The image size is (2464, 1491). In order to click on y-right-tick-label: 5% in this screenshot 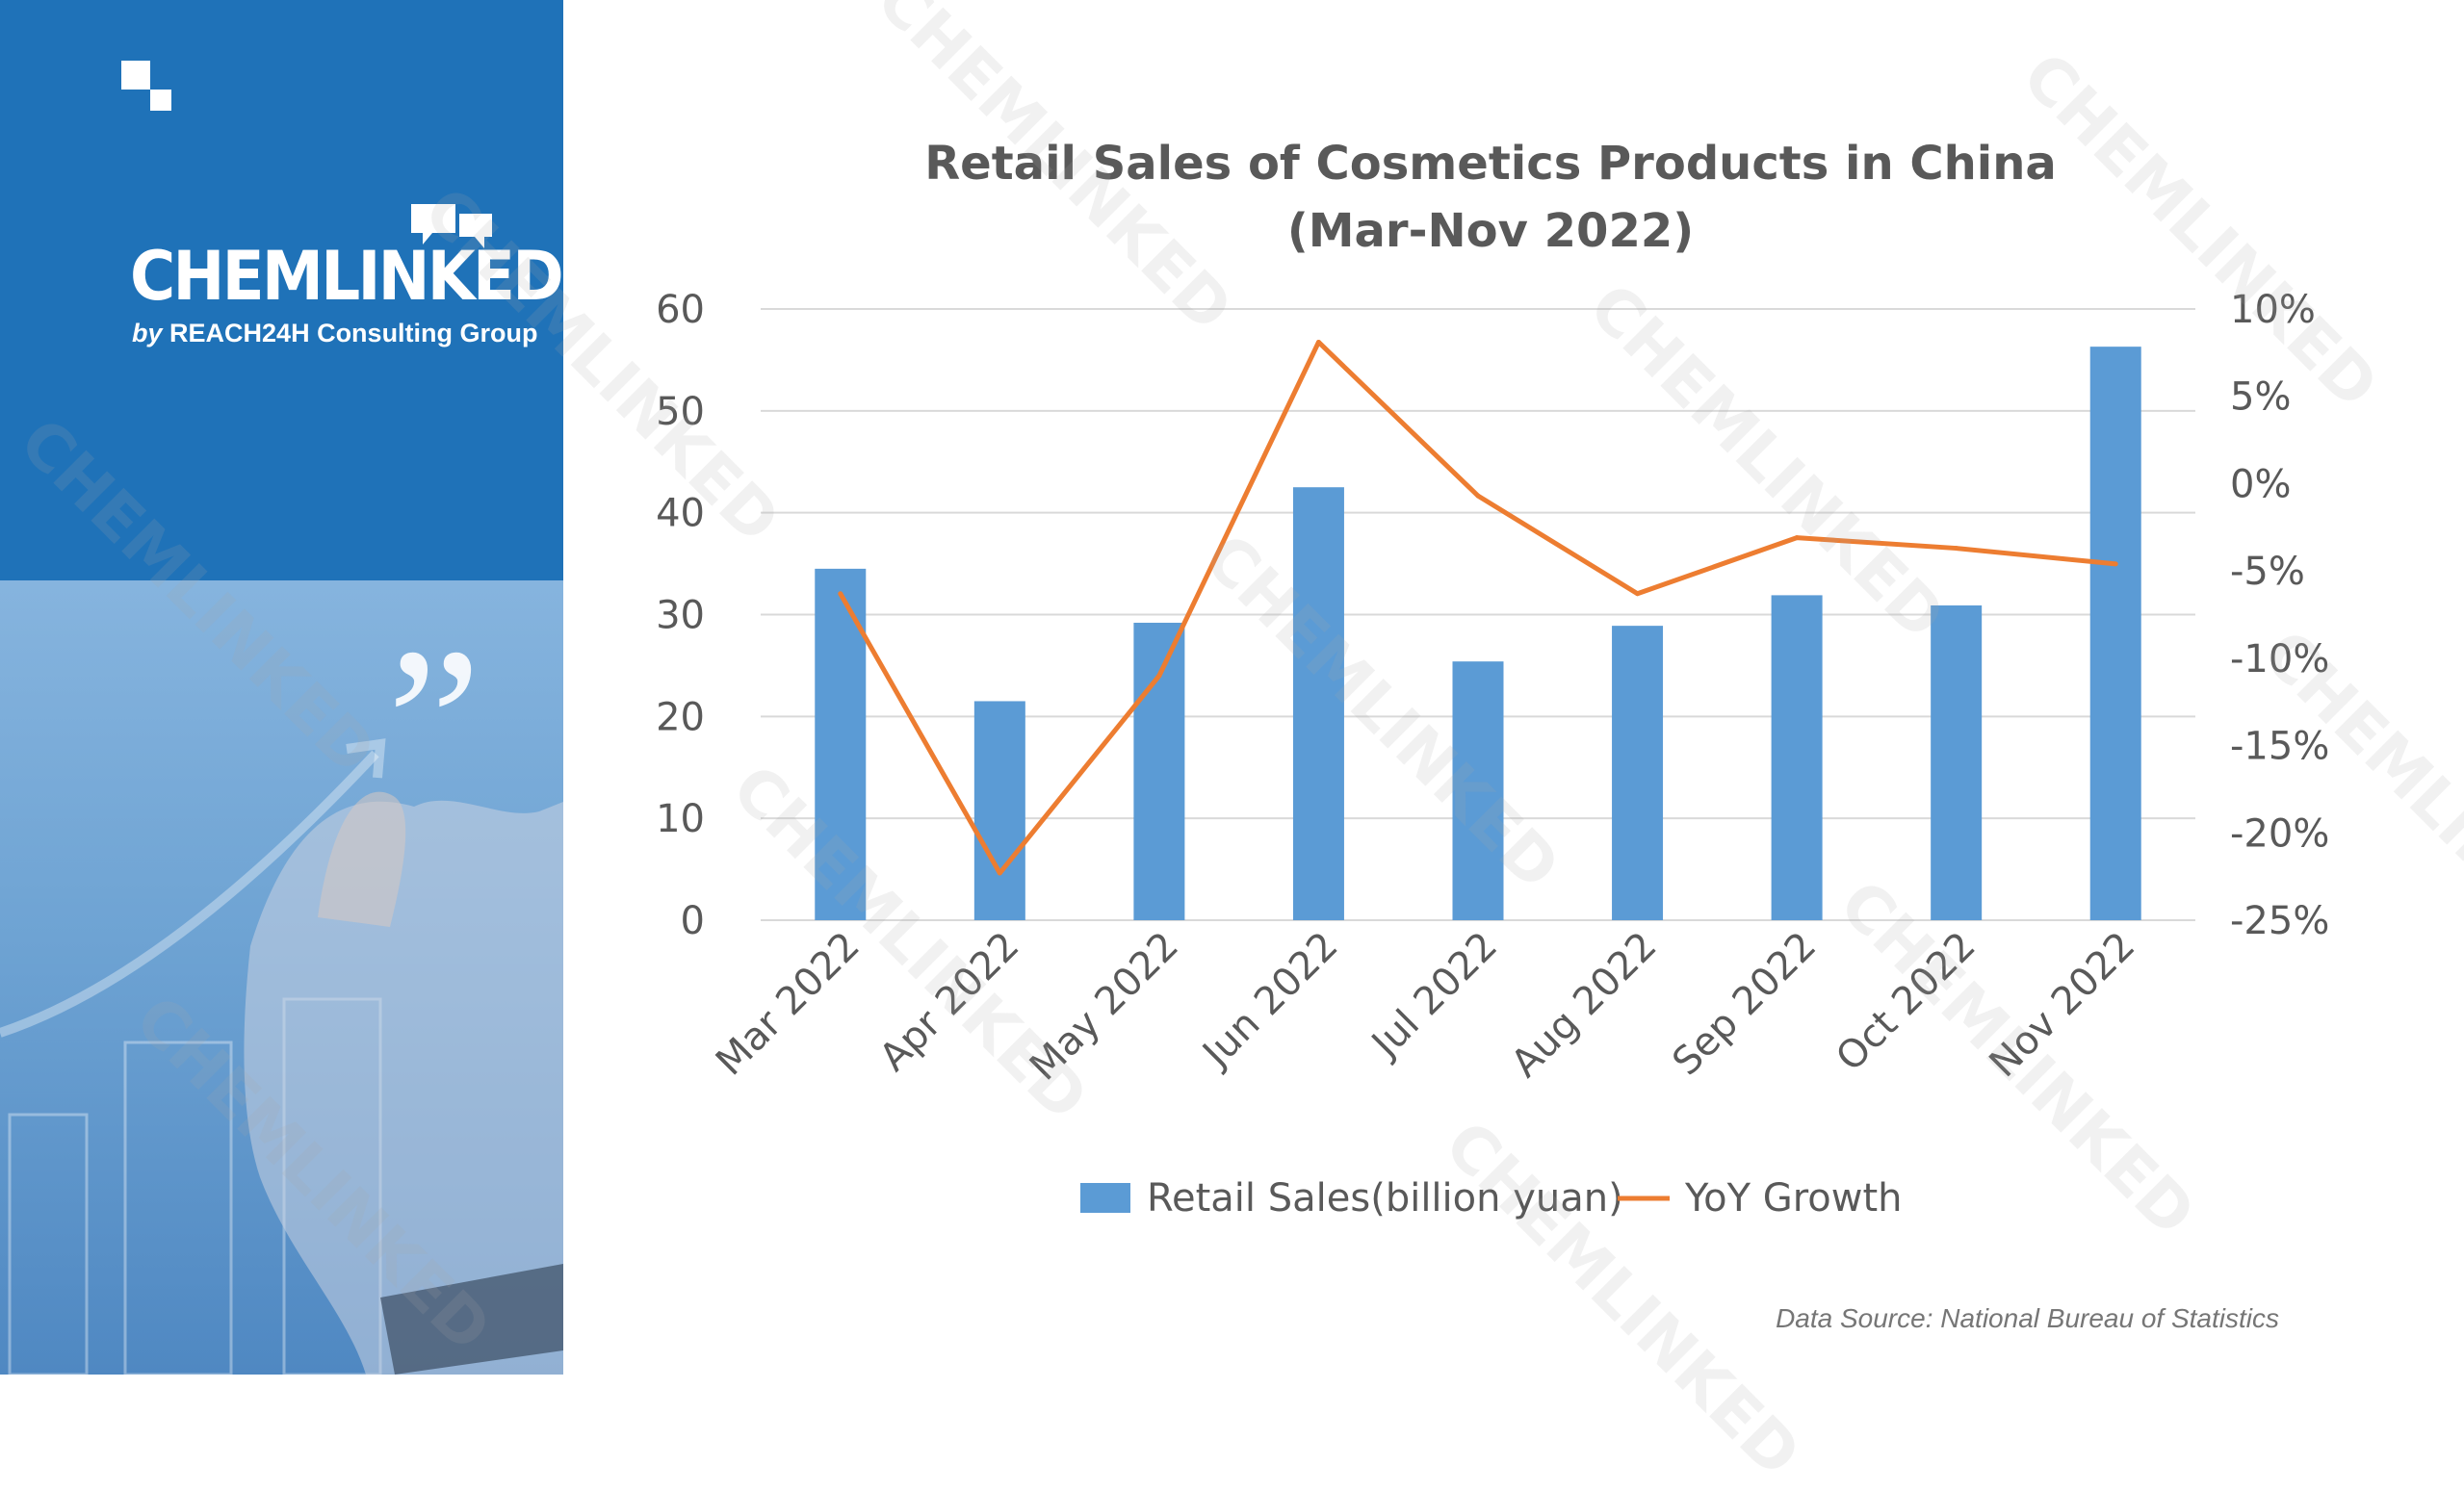, I will do `click(2260, 397)`.